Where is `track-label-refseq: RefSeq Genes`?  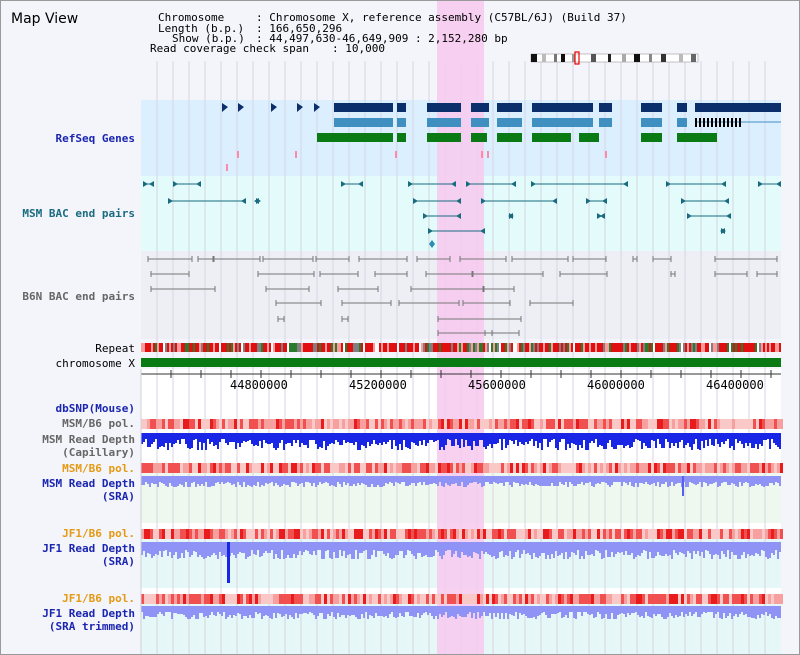
track-label-refseq: RefSeq Genes is located at coordinates (95, 138).